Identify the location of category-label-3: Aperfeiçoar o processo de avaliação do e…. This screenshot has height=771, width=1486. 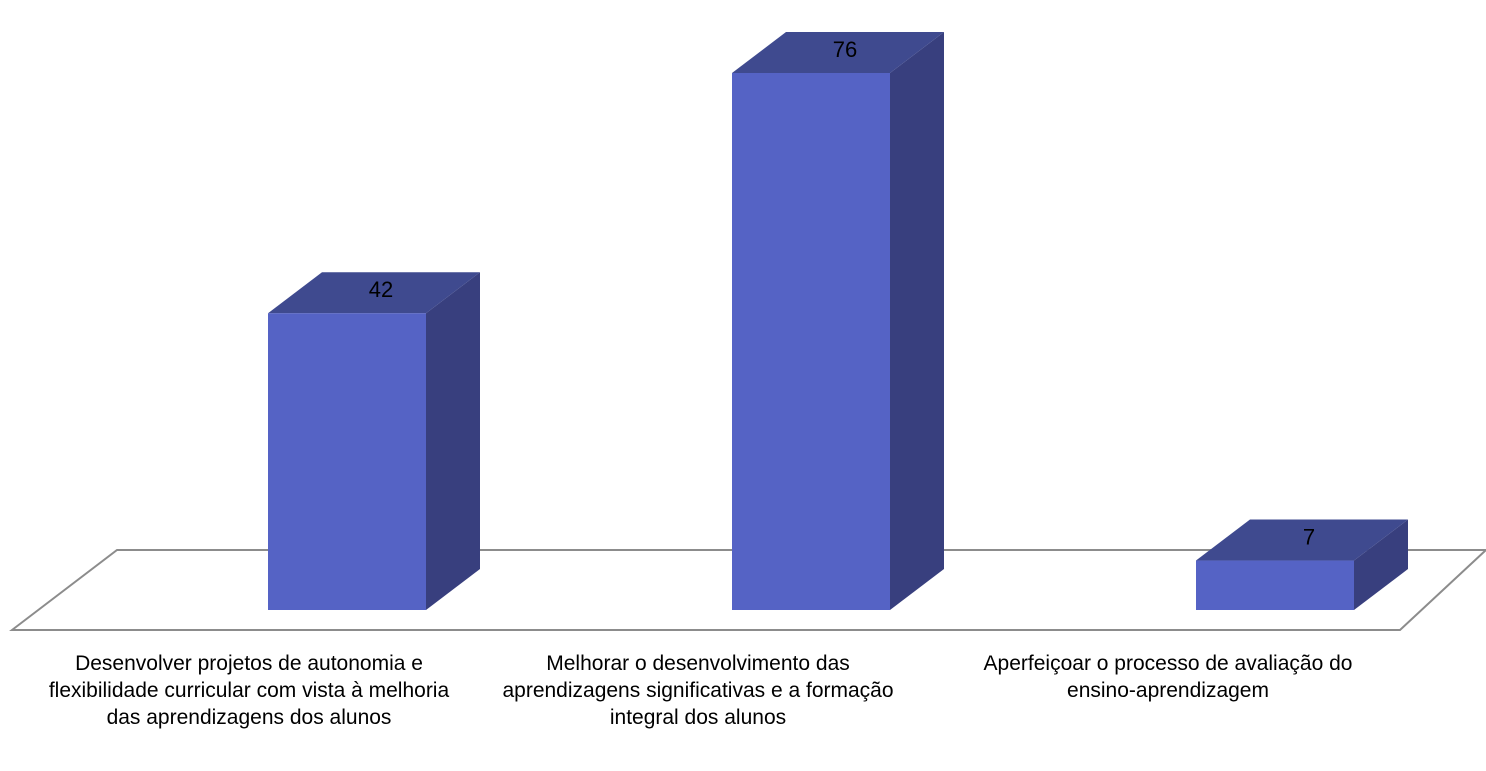
(1168, 677).